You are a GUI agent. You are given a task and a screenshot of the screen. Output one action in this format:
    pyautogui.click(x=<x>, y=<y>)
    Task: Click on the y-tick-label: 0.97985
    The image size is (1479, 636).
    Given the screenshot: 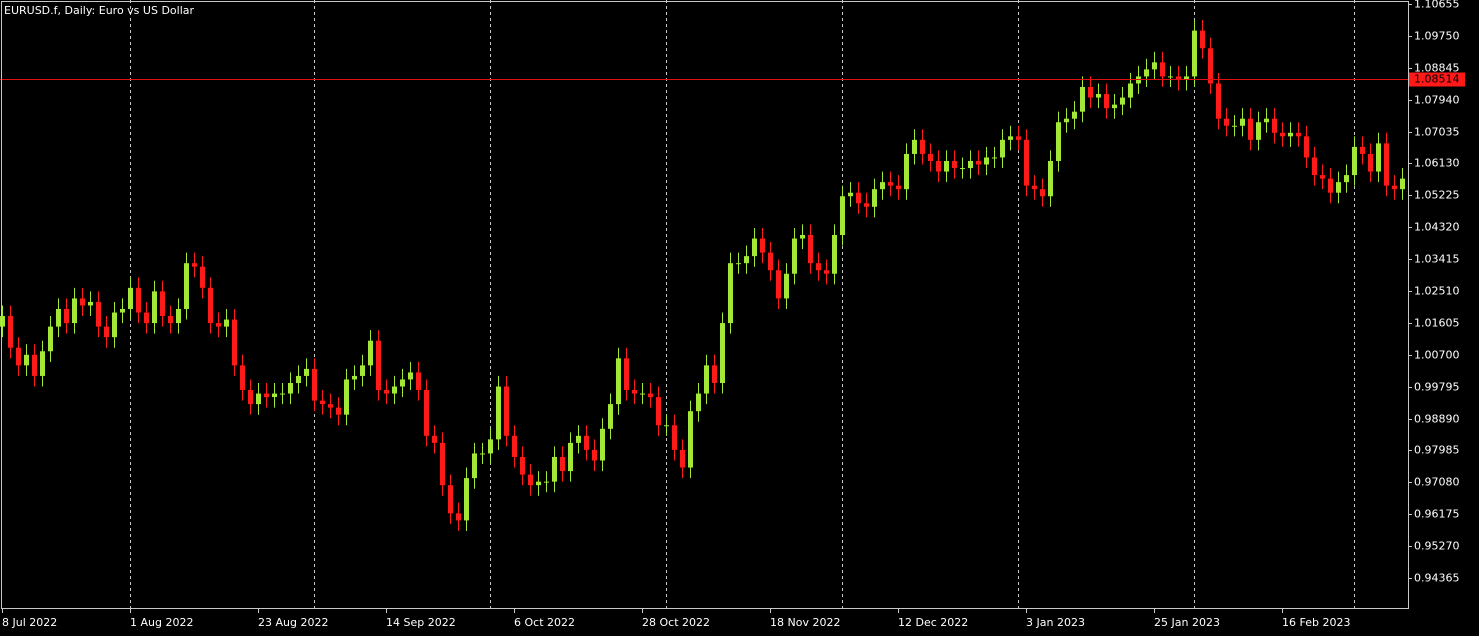 What is the action you would take?
    pyautogui.click(x=1437, y=450)
    